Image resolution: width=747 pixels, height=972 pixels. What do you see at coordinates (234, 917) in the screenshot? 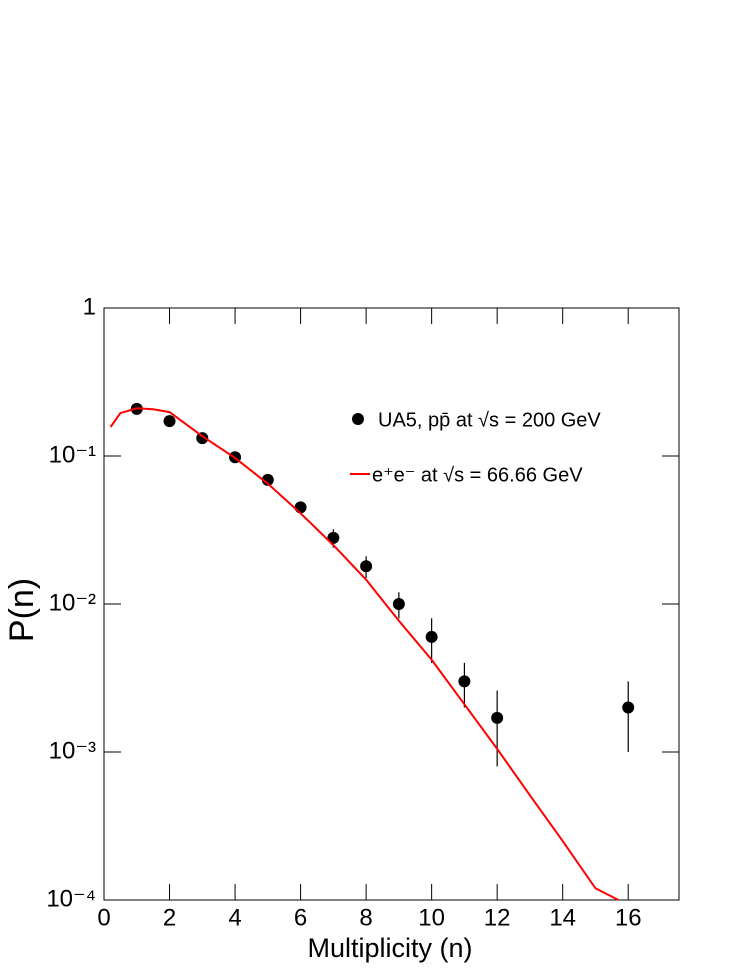
I see `x-tick-label: 4` at bounding box center [234, 917].